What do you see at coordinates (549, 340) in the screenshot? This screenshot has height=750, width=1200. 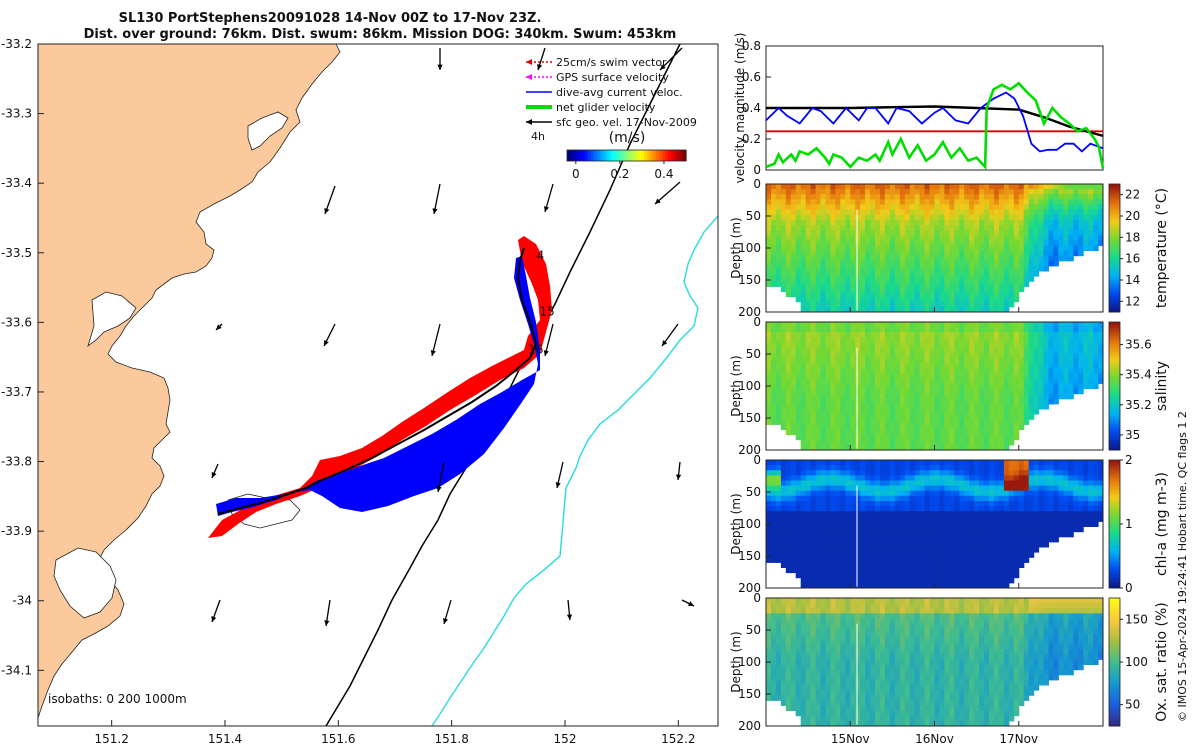 I see `surface-velocity-arrow` at bounding box center [549, 340].